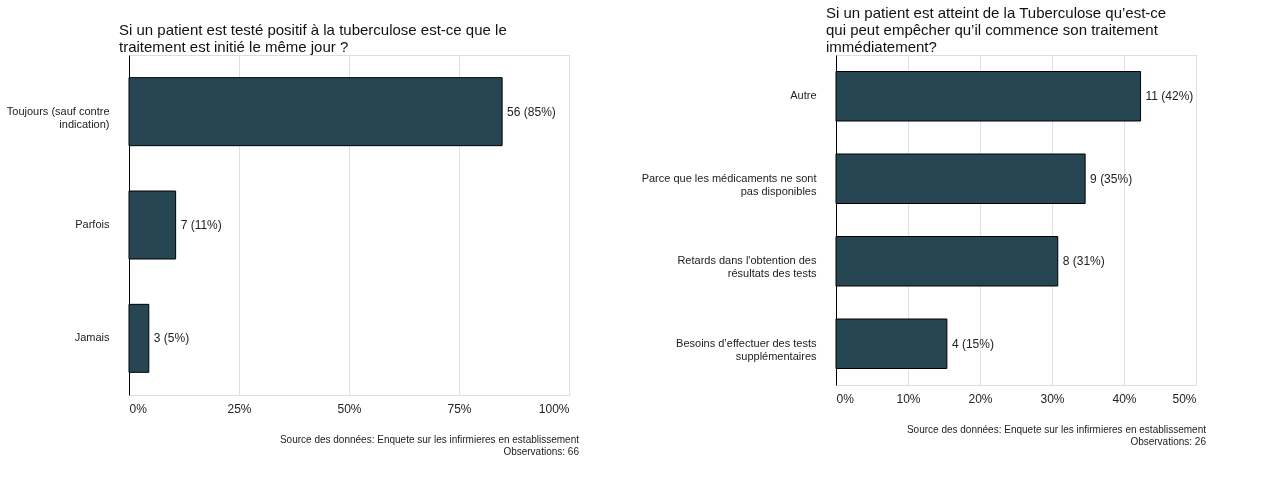  Describe the element at coordinates (972, 343) in the screenshot. I see `data-label: 4 (15%)` at that location.